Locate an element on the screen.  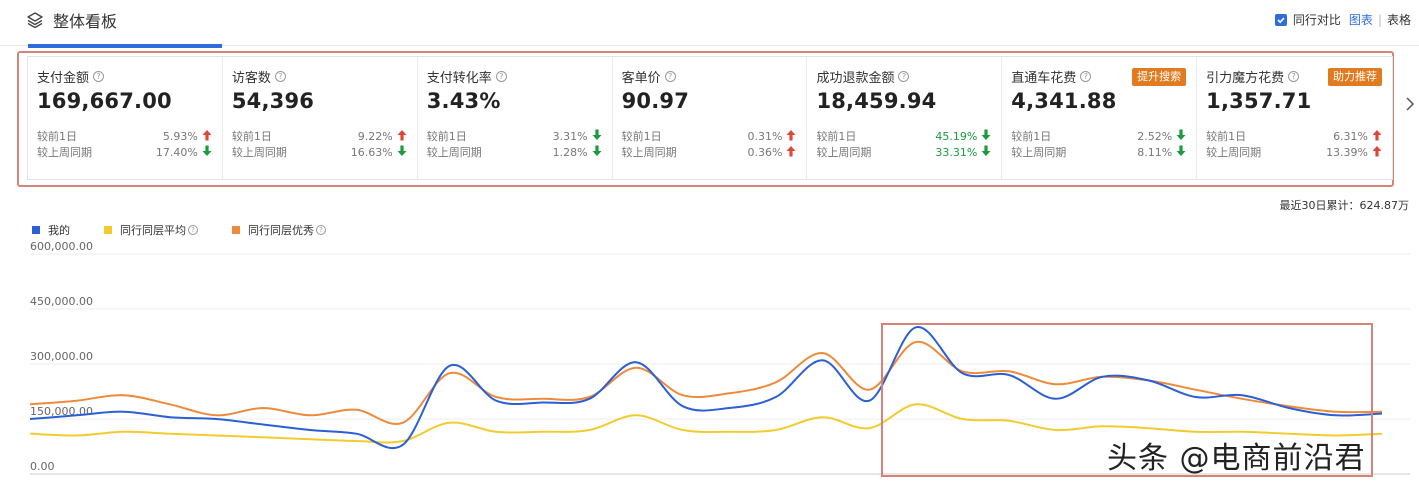
compare-value: 45.19% is located at coordinates (956, 136).